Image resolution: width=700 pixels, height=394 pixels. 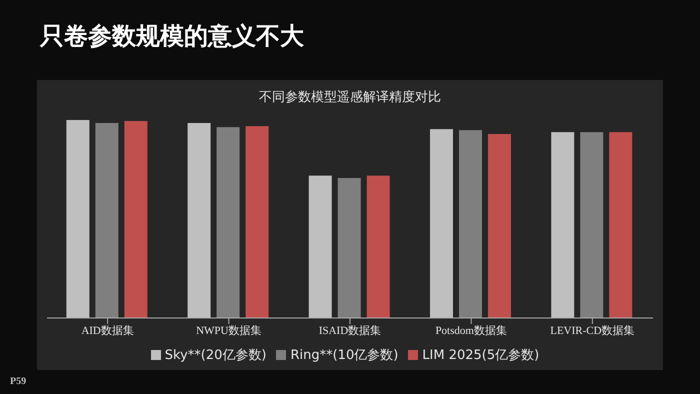 I want to click on text: P59, so click(x=18, y=381).